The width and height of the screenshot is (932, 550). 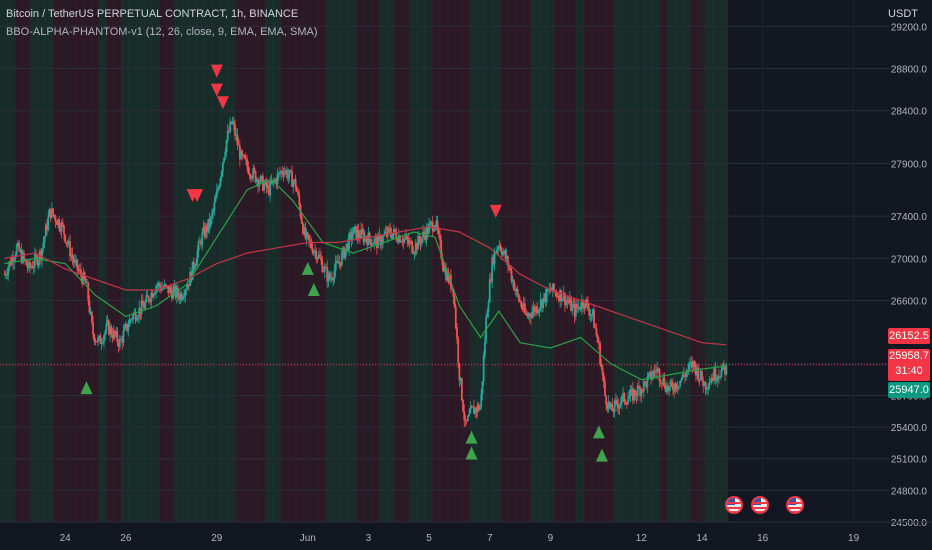 What do you see at coordinates (308, 538) in the screenshot?
I see `time-tick-label: Jun` at bounding box center [308, 538].